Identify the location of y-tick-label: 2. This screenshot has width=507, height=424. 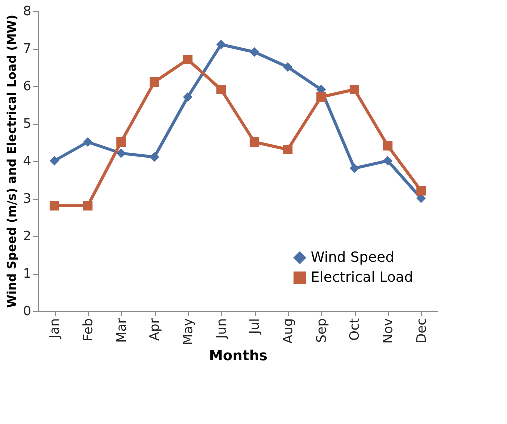
(27, 237).